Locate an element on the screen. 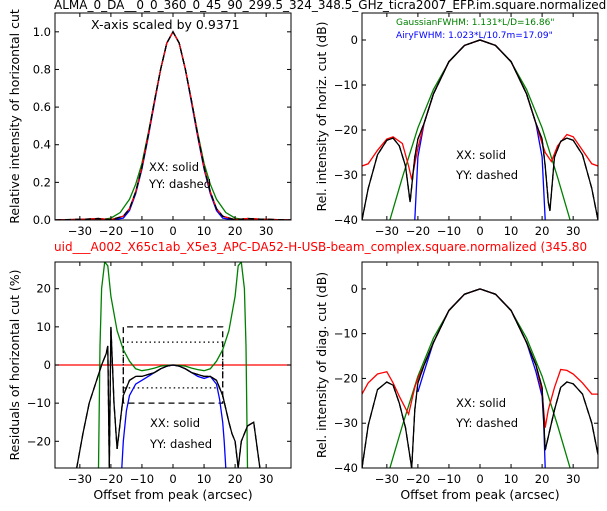 The image size is (607, 511). x-tick-label-br: 0 is located at coordinates (479, 479).